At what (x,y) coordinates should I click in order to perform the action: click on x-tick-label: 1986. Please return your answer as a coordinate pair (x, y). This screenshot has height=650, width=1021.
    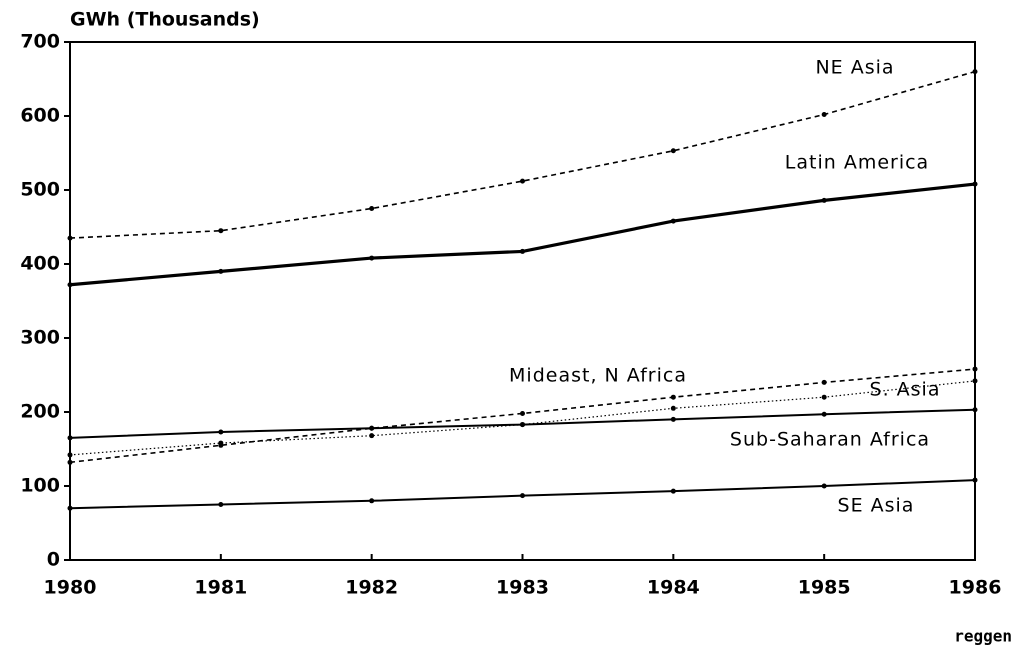
    Looking at the image, I should click on (975, 588).